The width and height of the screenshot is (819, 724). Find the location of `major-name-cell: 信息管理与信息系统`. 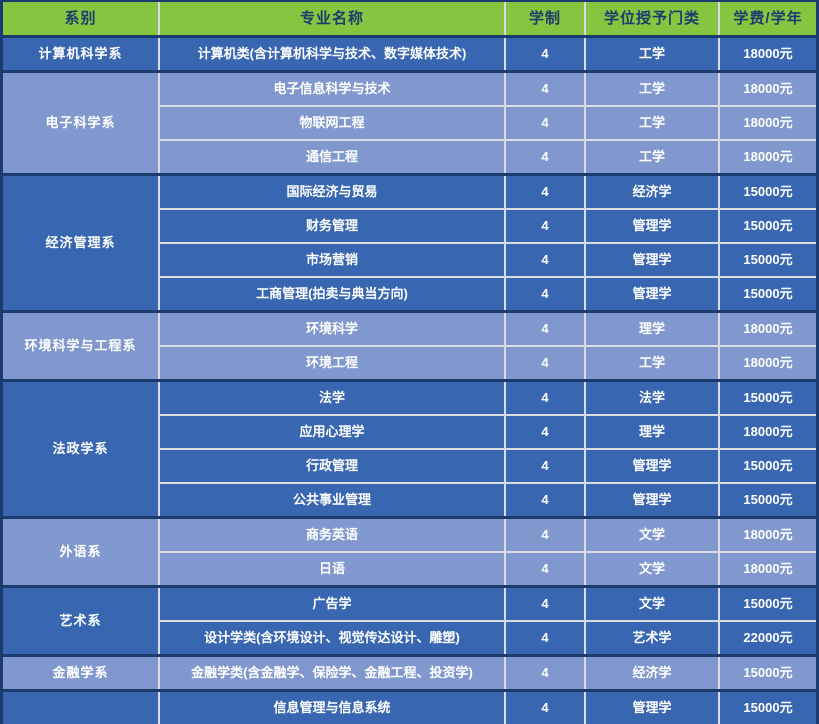

major-name-cell: 信息管理与信息系统 is located at coordinates (332, 708).